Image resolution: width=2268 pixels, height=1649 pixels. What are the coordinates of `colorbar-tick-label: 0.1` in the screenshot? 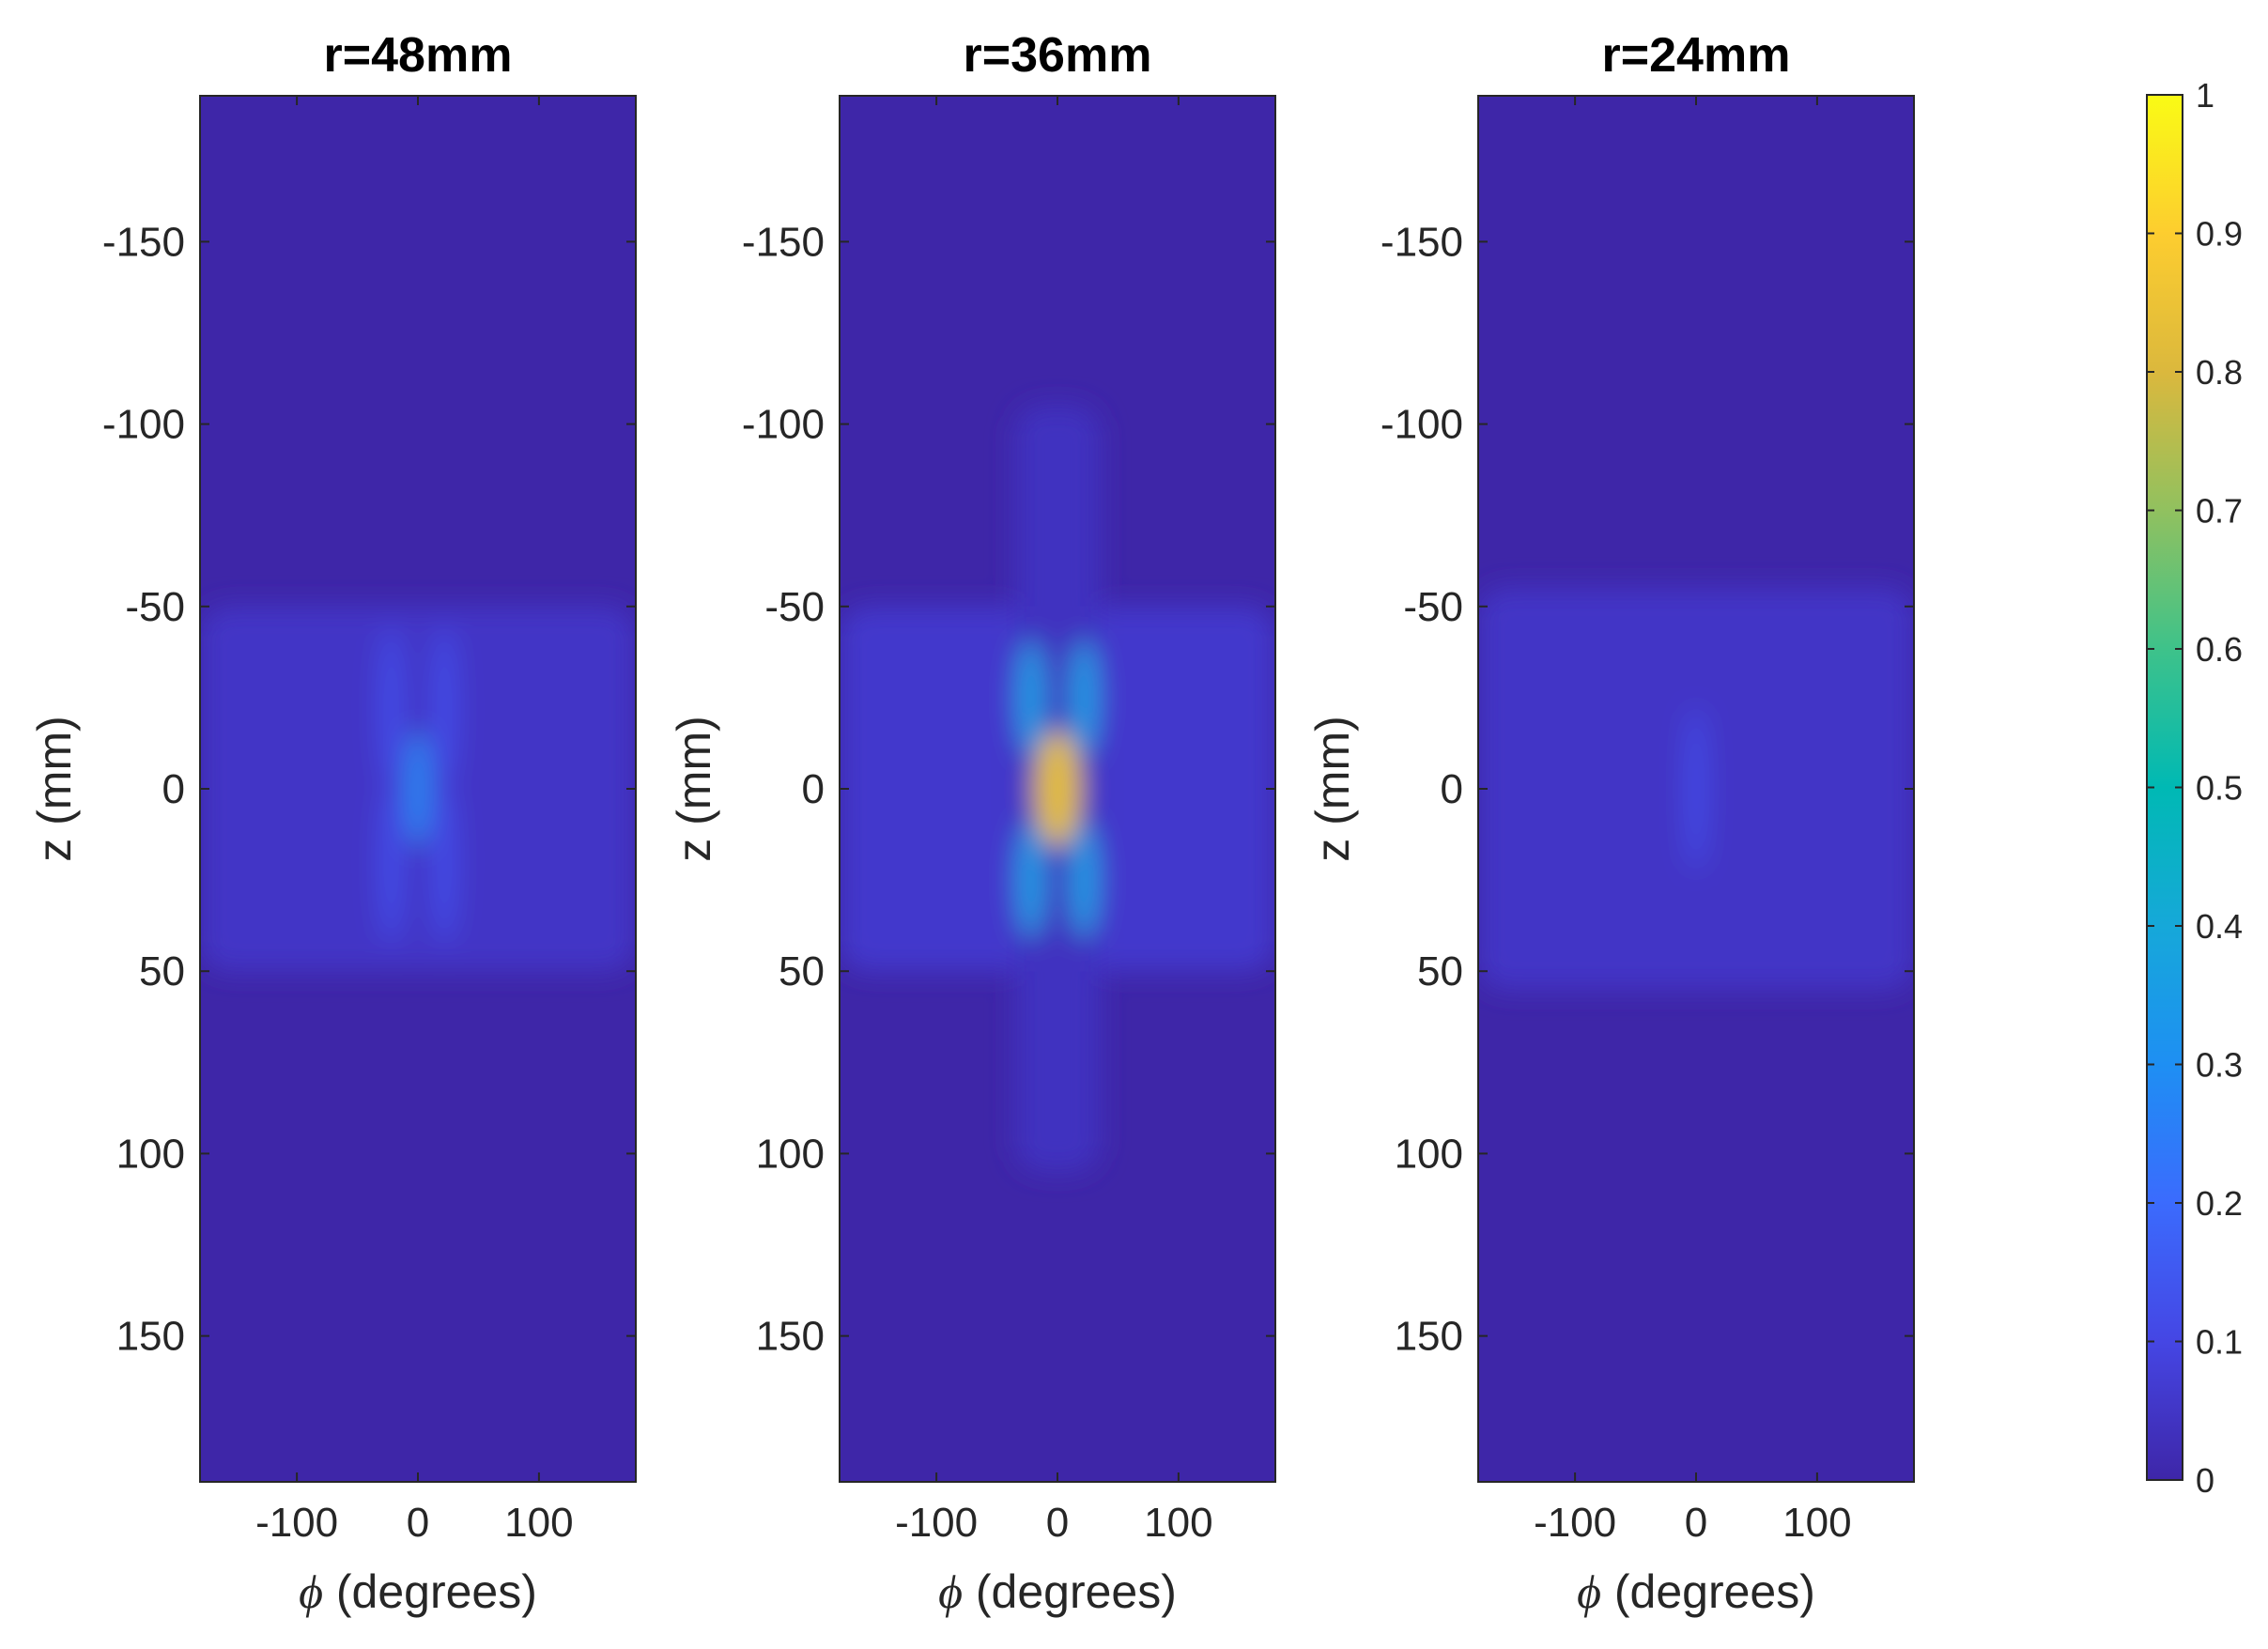 It's located at (2220, 1342).